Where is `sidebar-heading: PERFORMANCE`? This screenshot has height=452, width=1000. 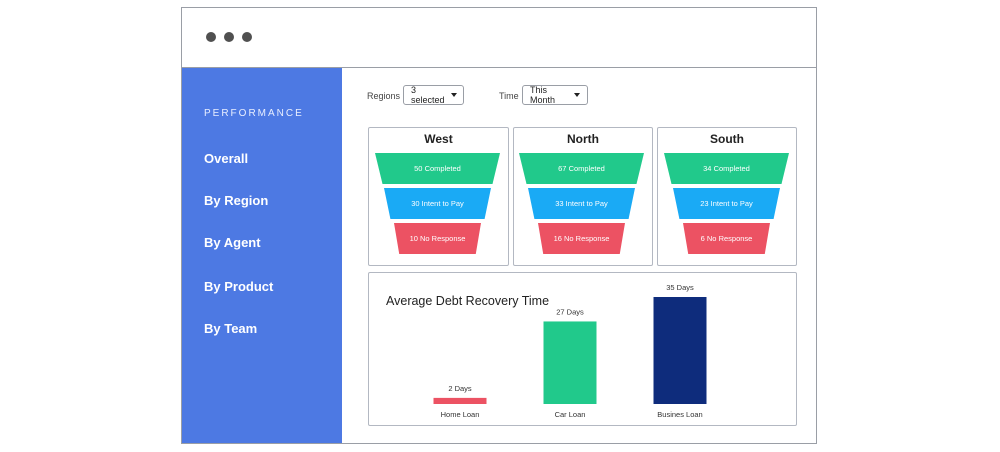
sidebar-heading: PERFORMANCE is located at coordinates (254, 113).